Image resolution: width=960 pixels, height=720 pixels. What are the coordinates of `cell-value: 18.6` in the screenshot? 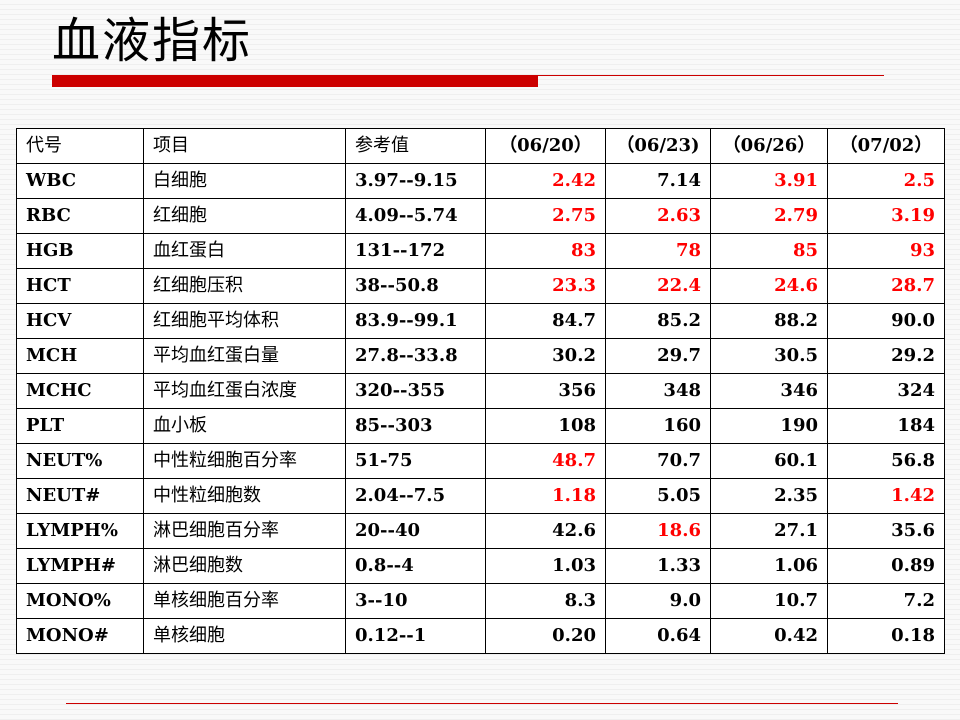 It's located at (658, 531).